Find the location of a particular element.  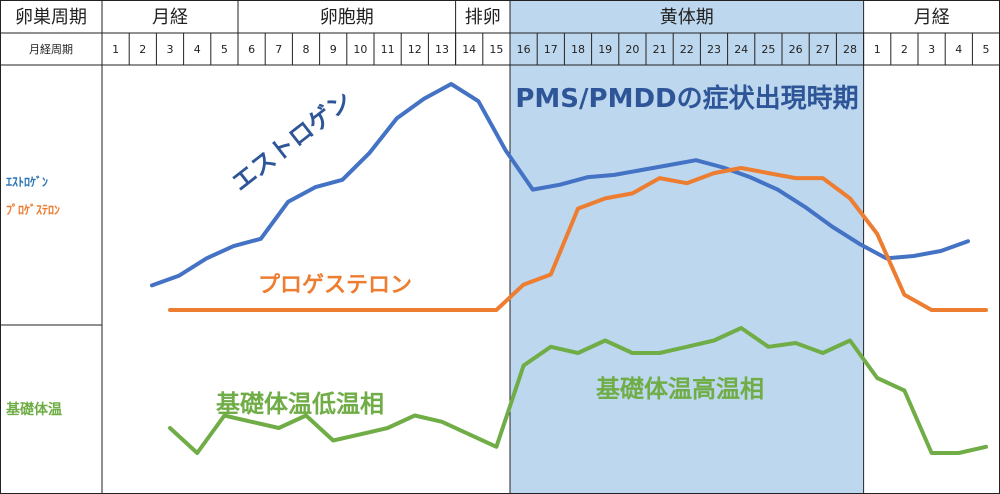

phase-label: 黄体期 is located at coordinates (687, 17).